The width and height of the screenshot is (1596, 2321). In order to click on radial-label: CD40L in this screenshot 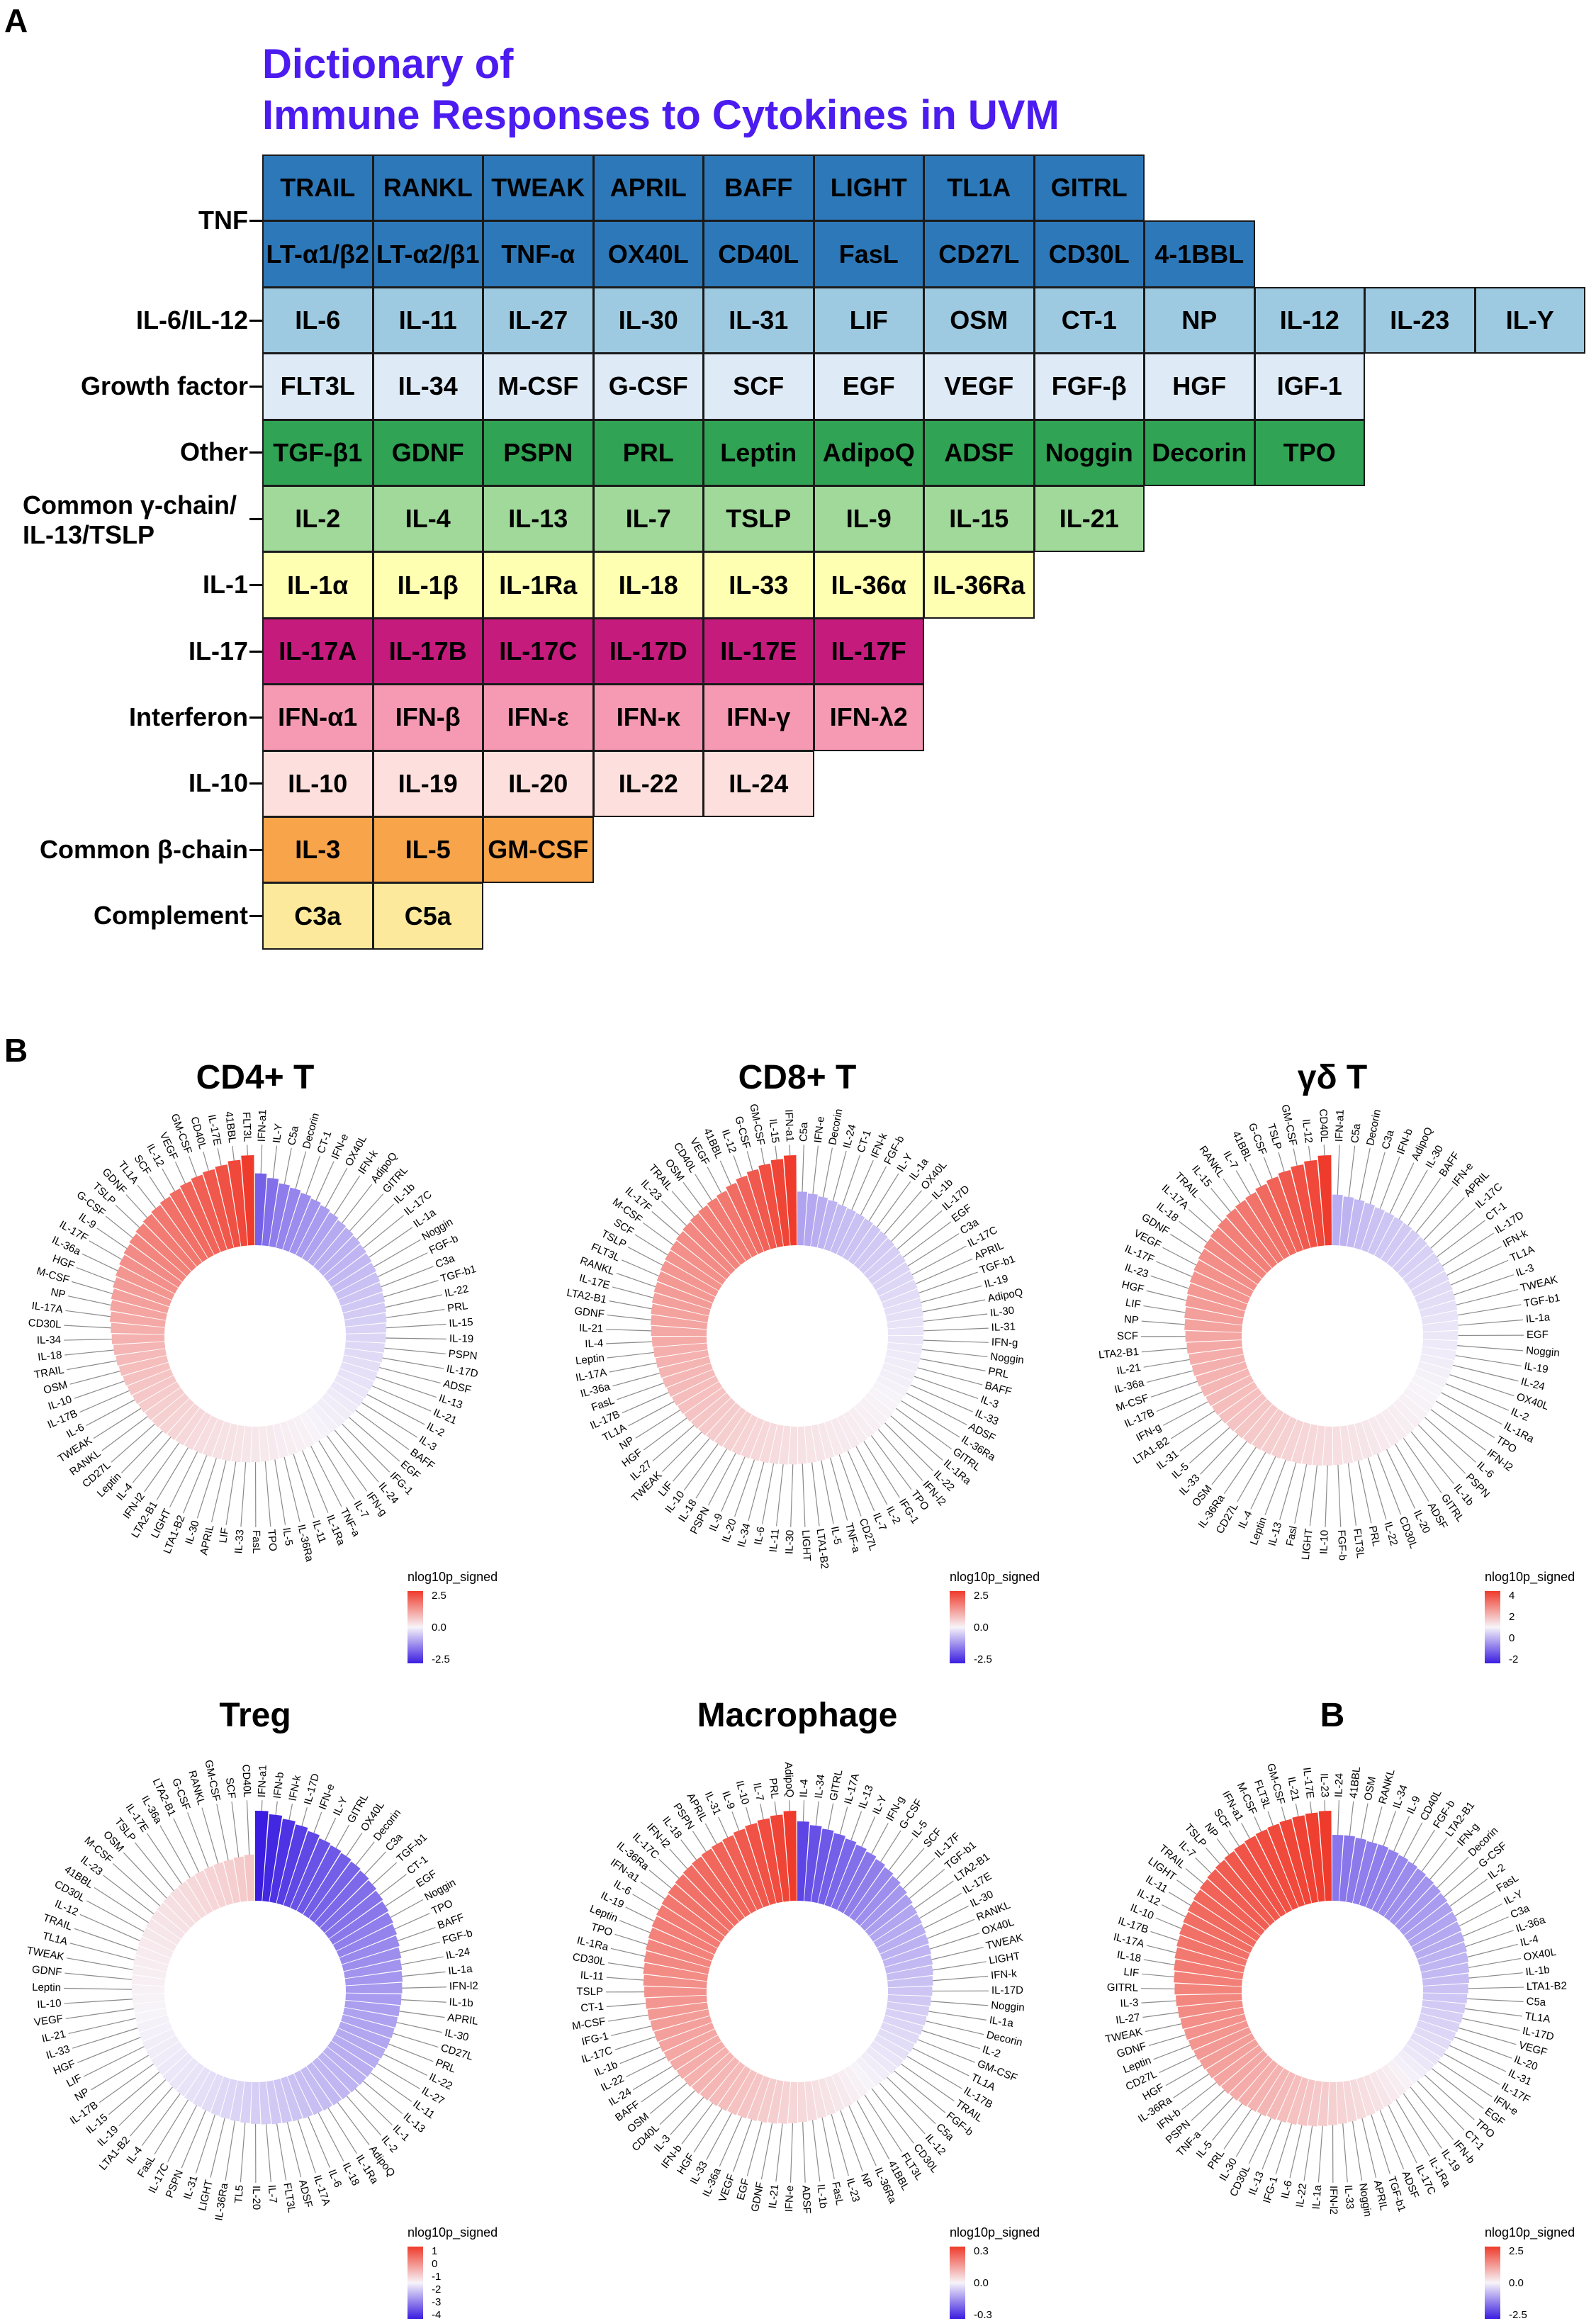, I will do `click(1324, 1125)`.